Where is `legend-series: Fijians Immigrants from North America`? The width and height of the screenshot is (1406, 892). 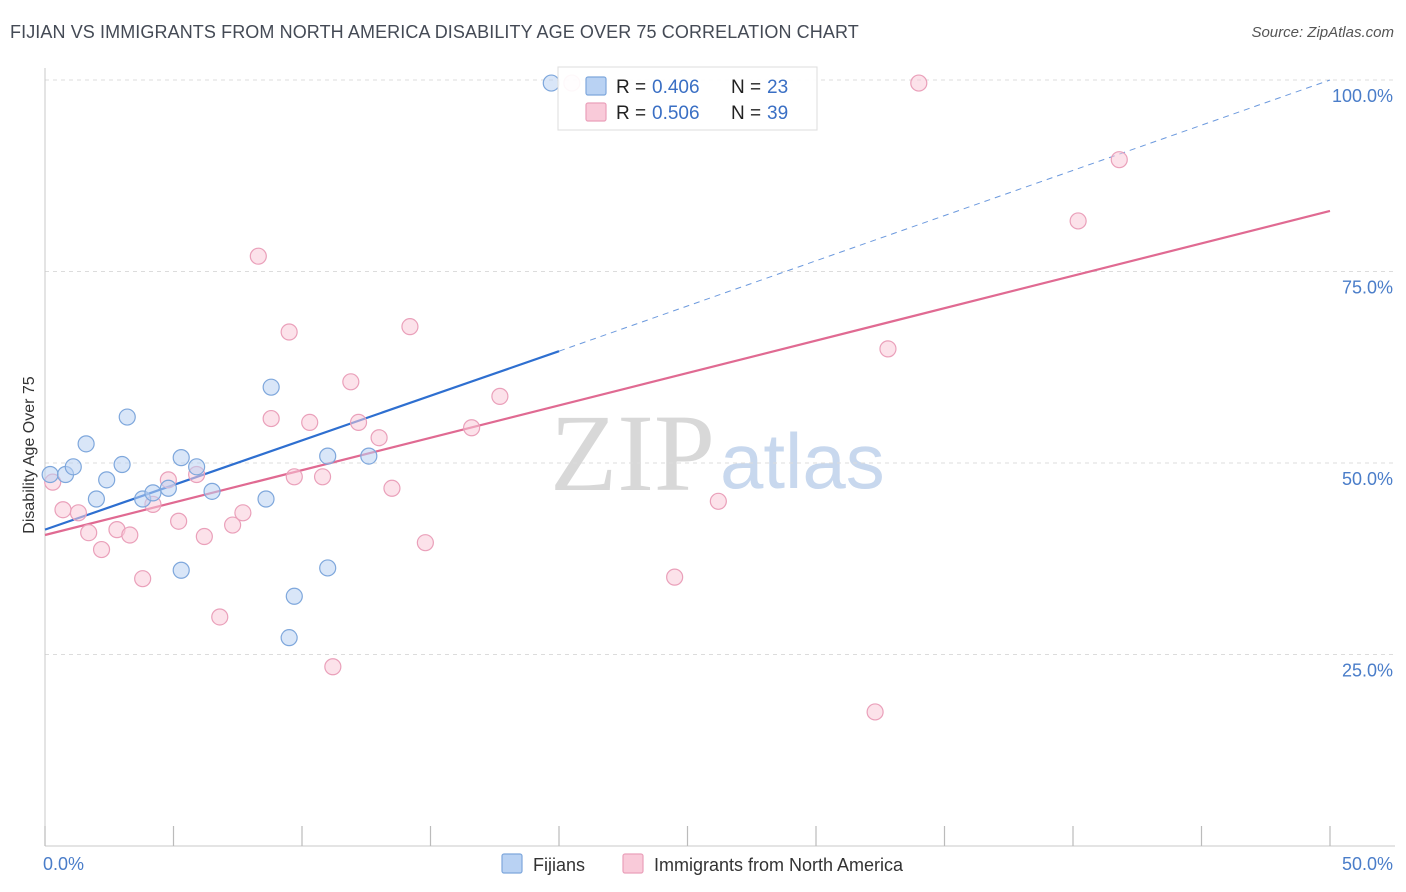 legend-series: Fijians Immigrants from North America is located at coordinates (702, 864).